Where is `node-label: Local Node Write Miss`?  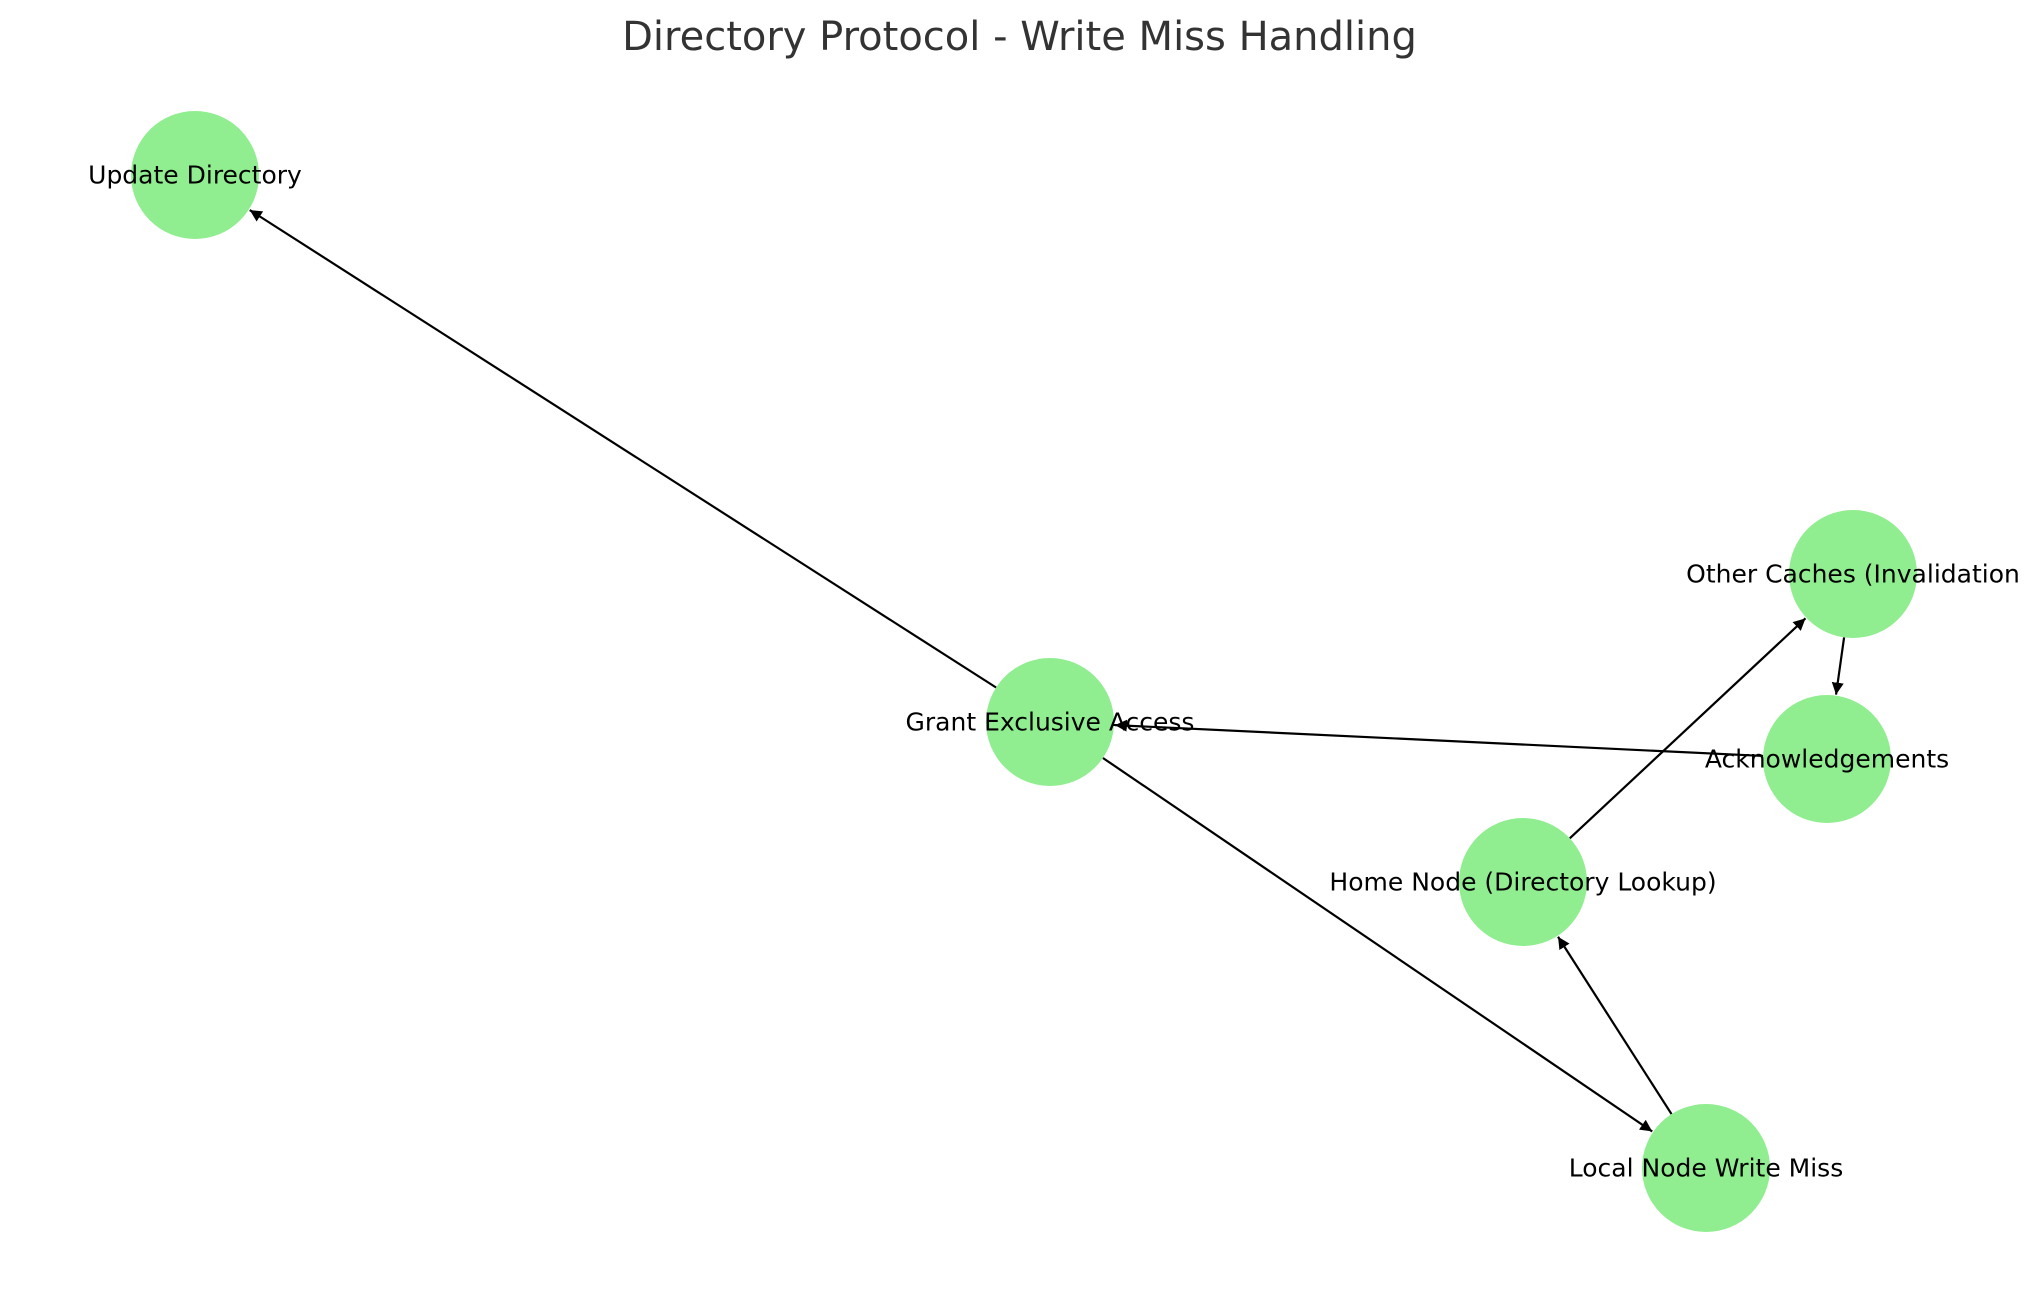 node-label: Local Node Write Miss is located at coordinates (1706, 1168).